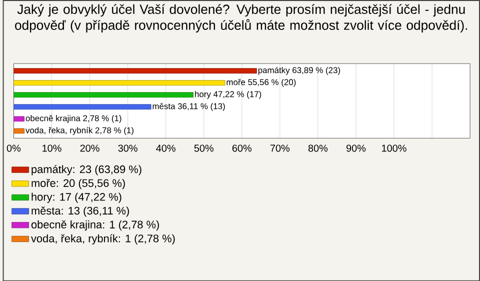  What do you see at coordinates (80, 130) in the screenshot?
I see `data-label: voda, řeka, rybník 2,78 % (1)` at bounding box center [80, 130].